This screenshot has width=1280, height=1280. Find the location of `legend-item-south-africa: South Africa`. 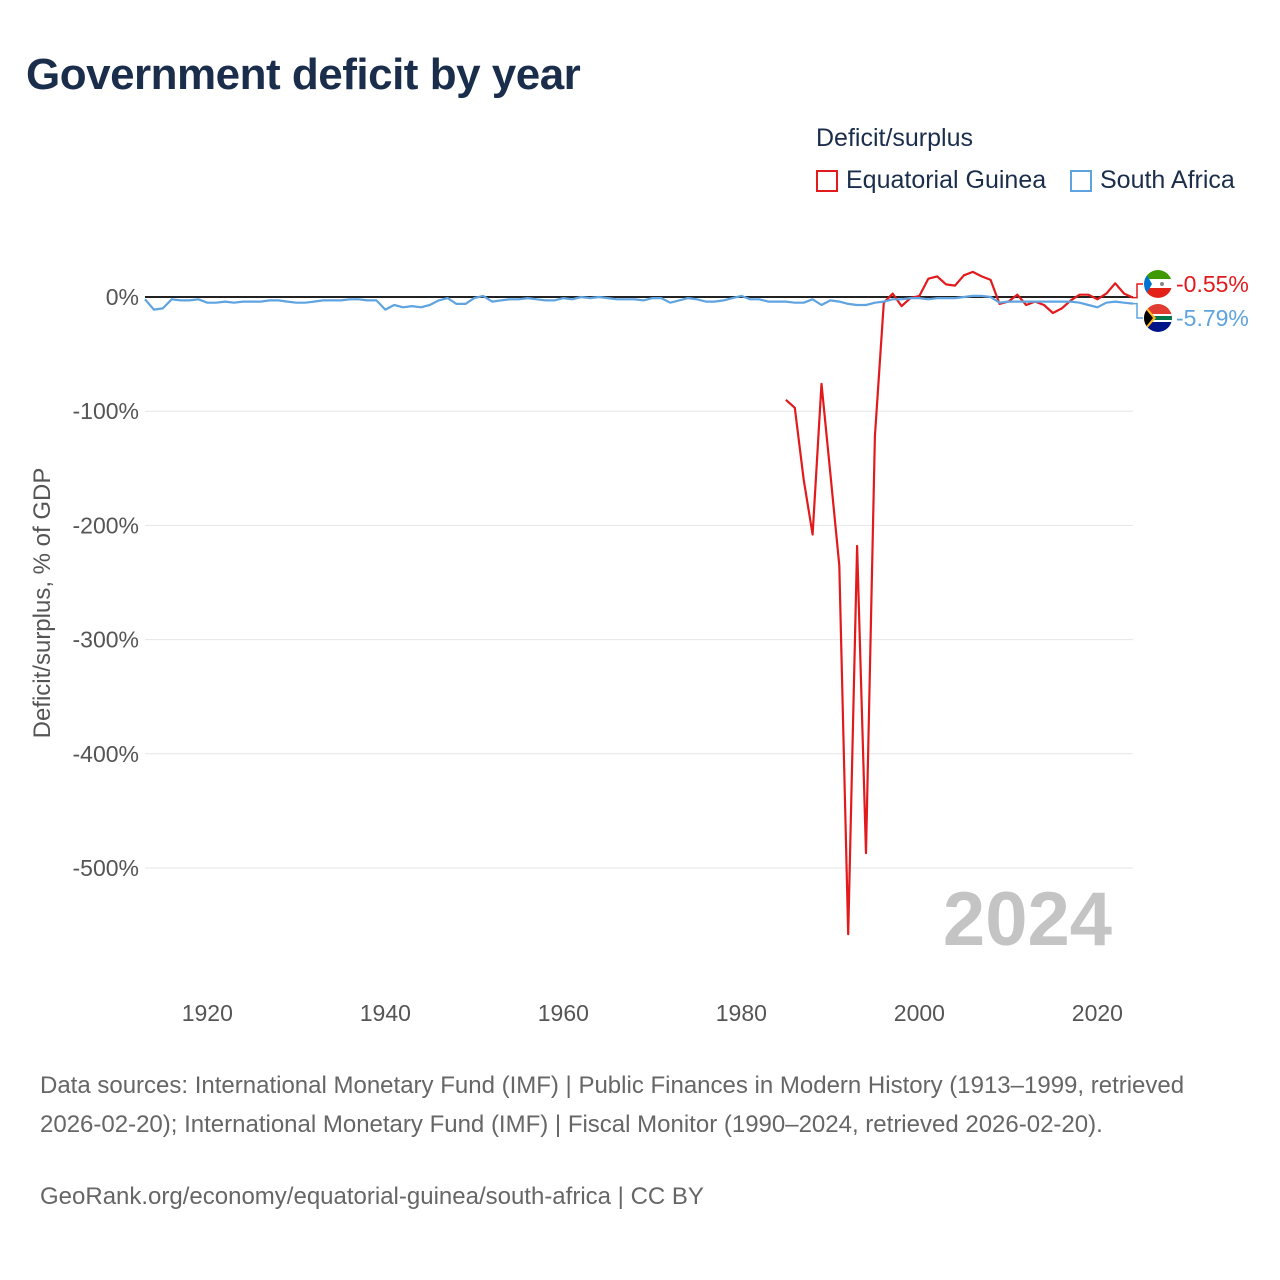

legend-item-south-africa: South Africa is located at coordinates (1152, 180).